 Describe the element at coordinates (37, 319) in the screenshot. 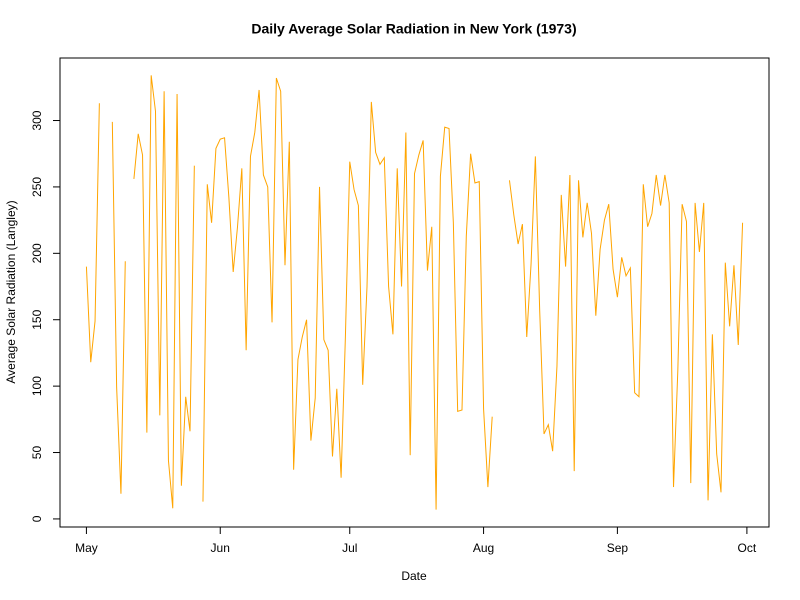

I see `y-tick-label: 150` at that location.